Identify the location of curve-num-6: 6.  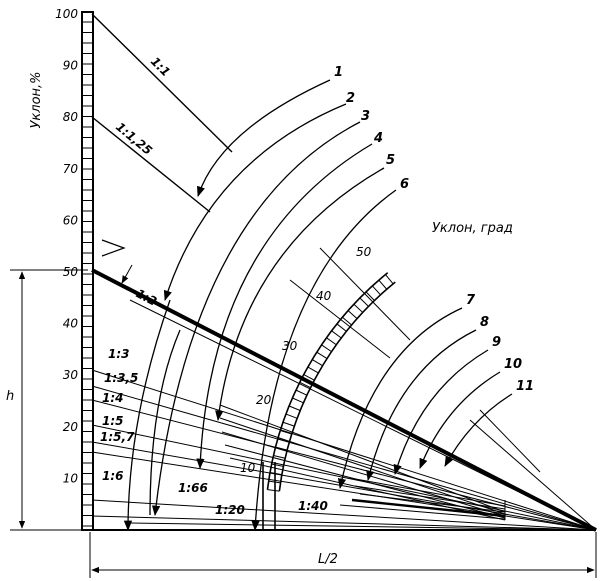
(404, 184).